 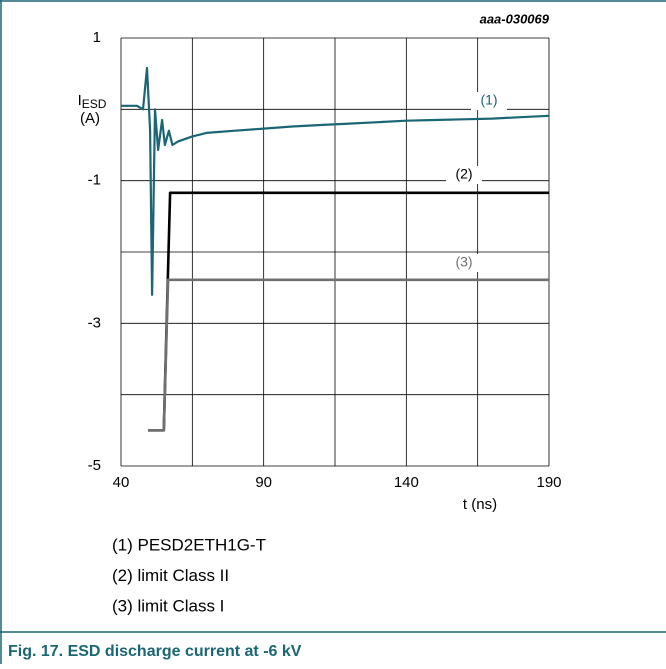 I want to click on series-tag: (3), so click(x=463, y=262).